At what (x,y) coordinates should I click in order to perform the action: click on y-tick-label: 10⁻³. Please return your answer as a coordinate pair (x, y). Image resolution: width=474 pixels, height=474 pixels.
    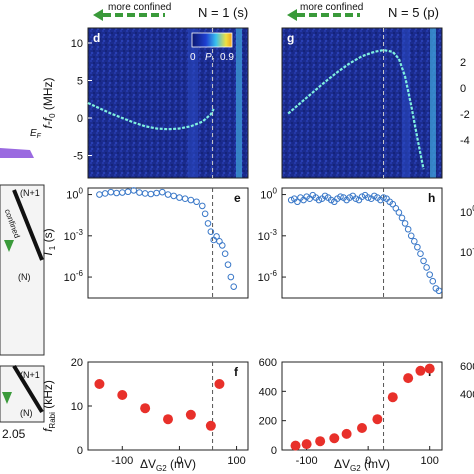
    Looking at the image, I should click on (74, 235).